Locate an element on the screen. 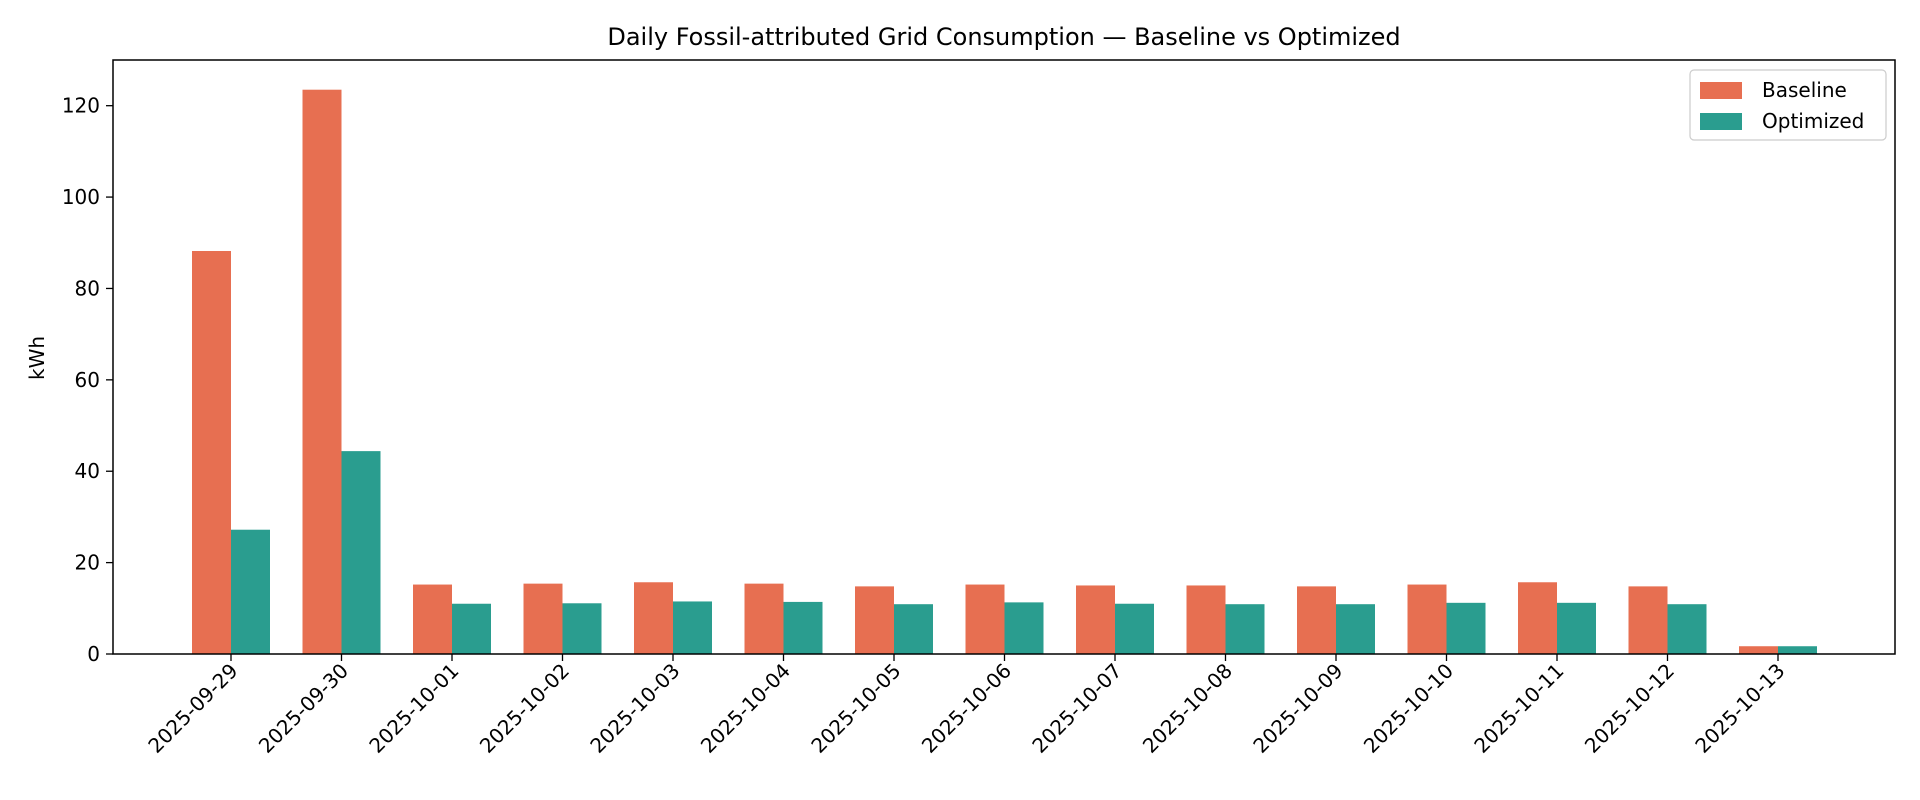 Image resolution: width=1920 pixels, height=800 pixels. x-tick-label-2025-10-04: 2025-10-04 is located at coordinates (745, 708).